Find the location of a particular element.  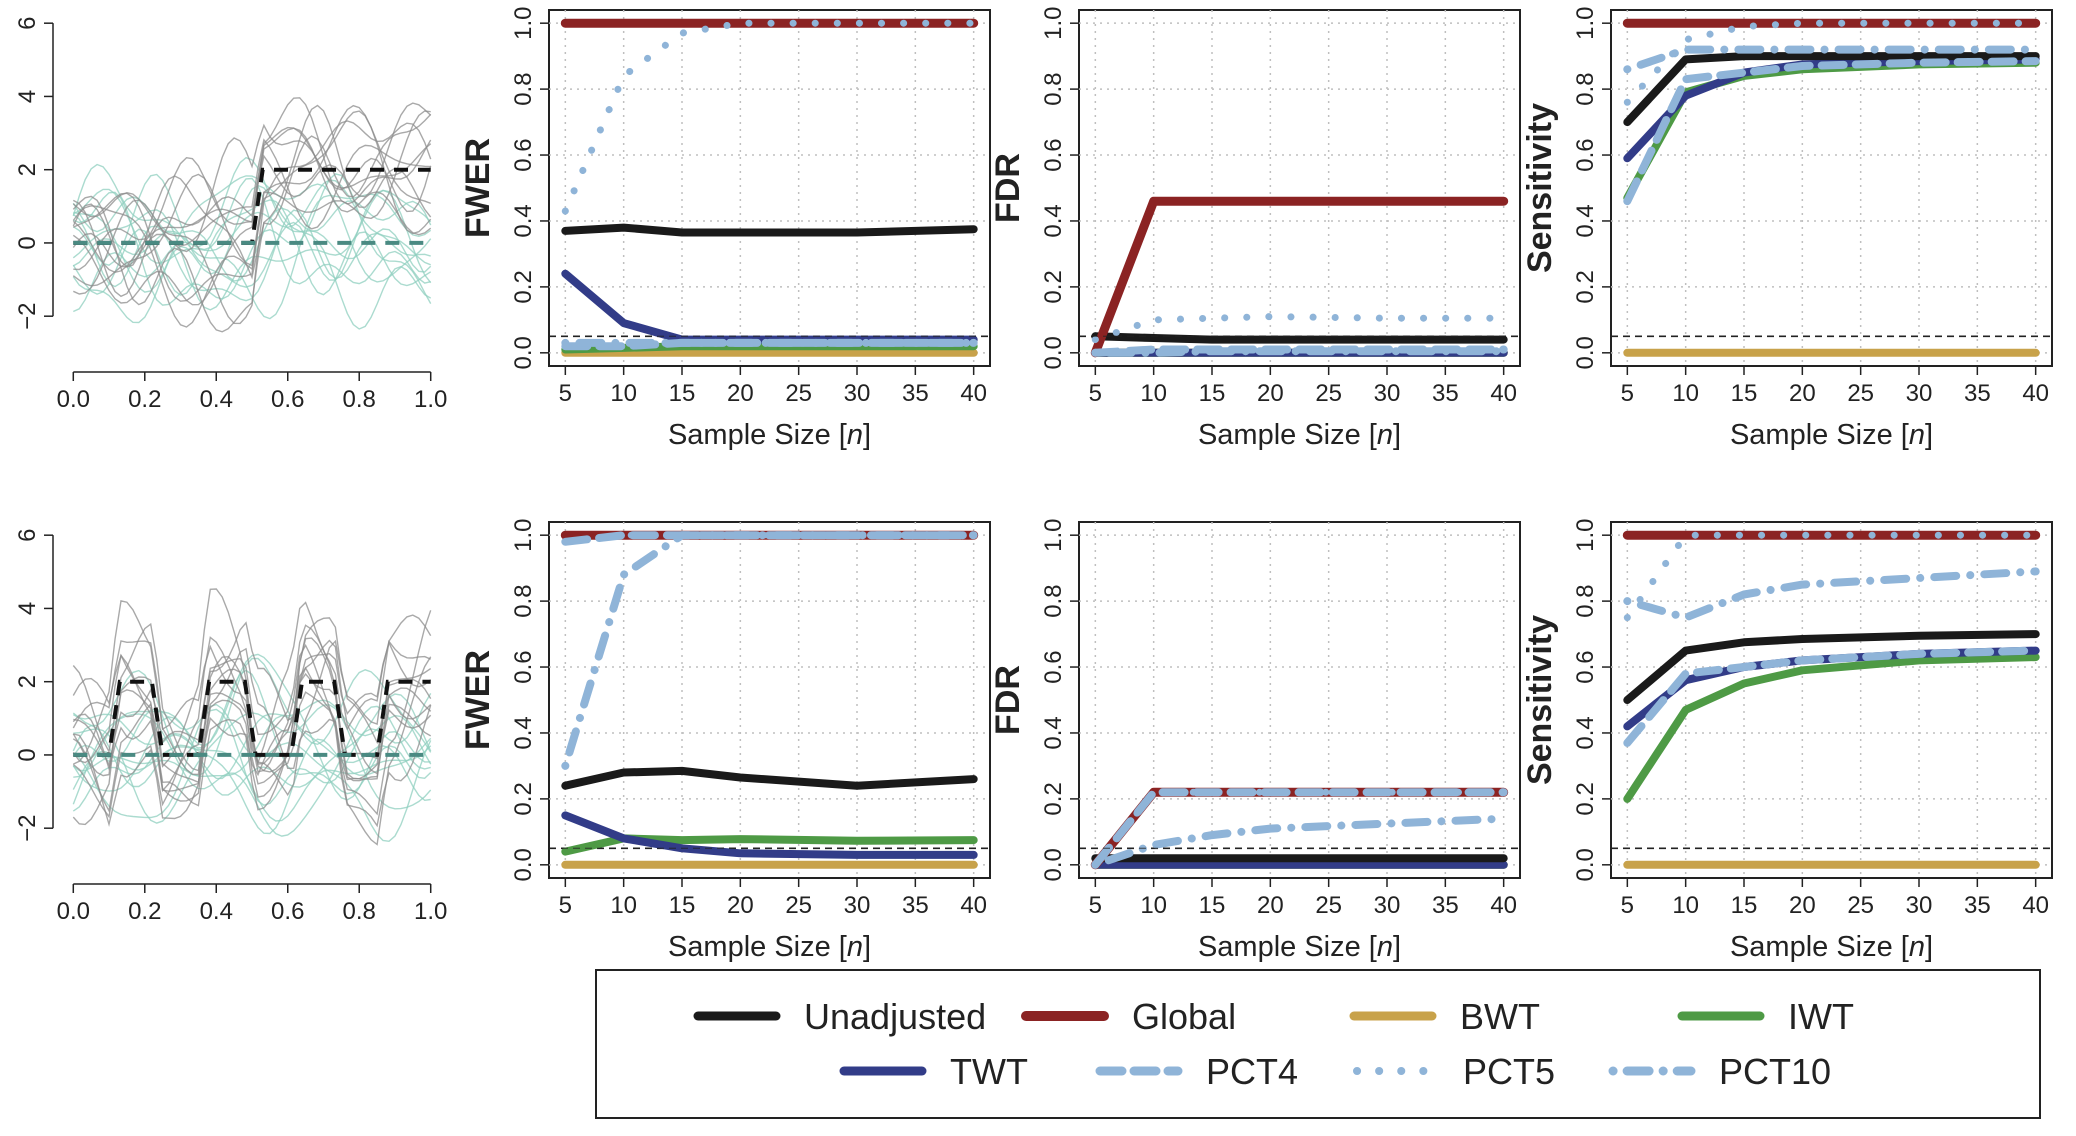

x-tick-label: 0.2 is located at coordinates (144, 911).